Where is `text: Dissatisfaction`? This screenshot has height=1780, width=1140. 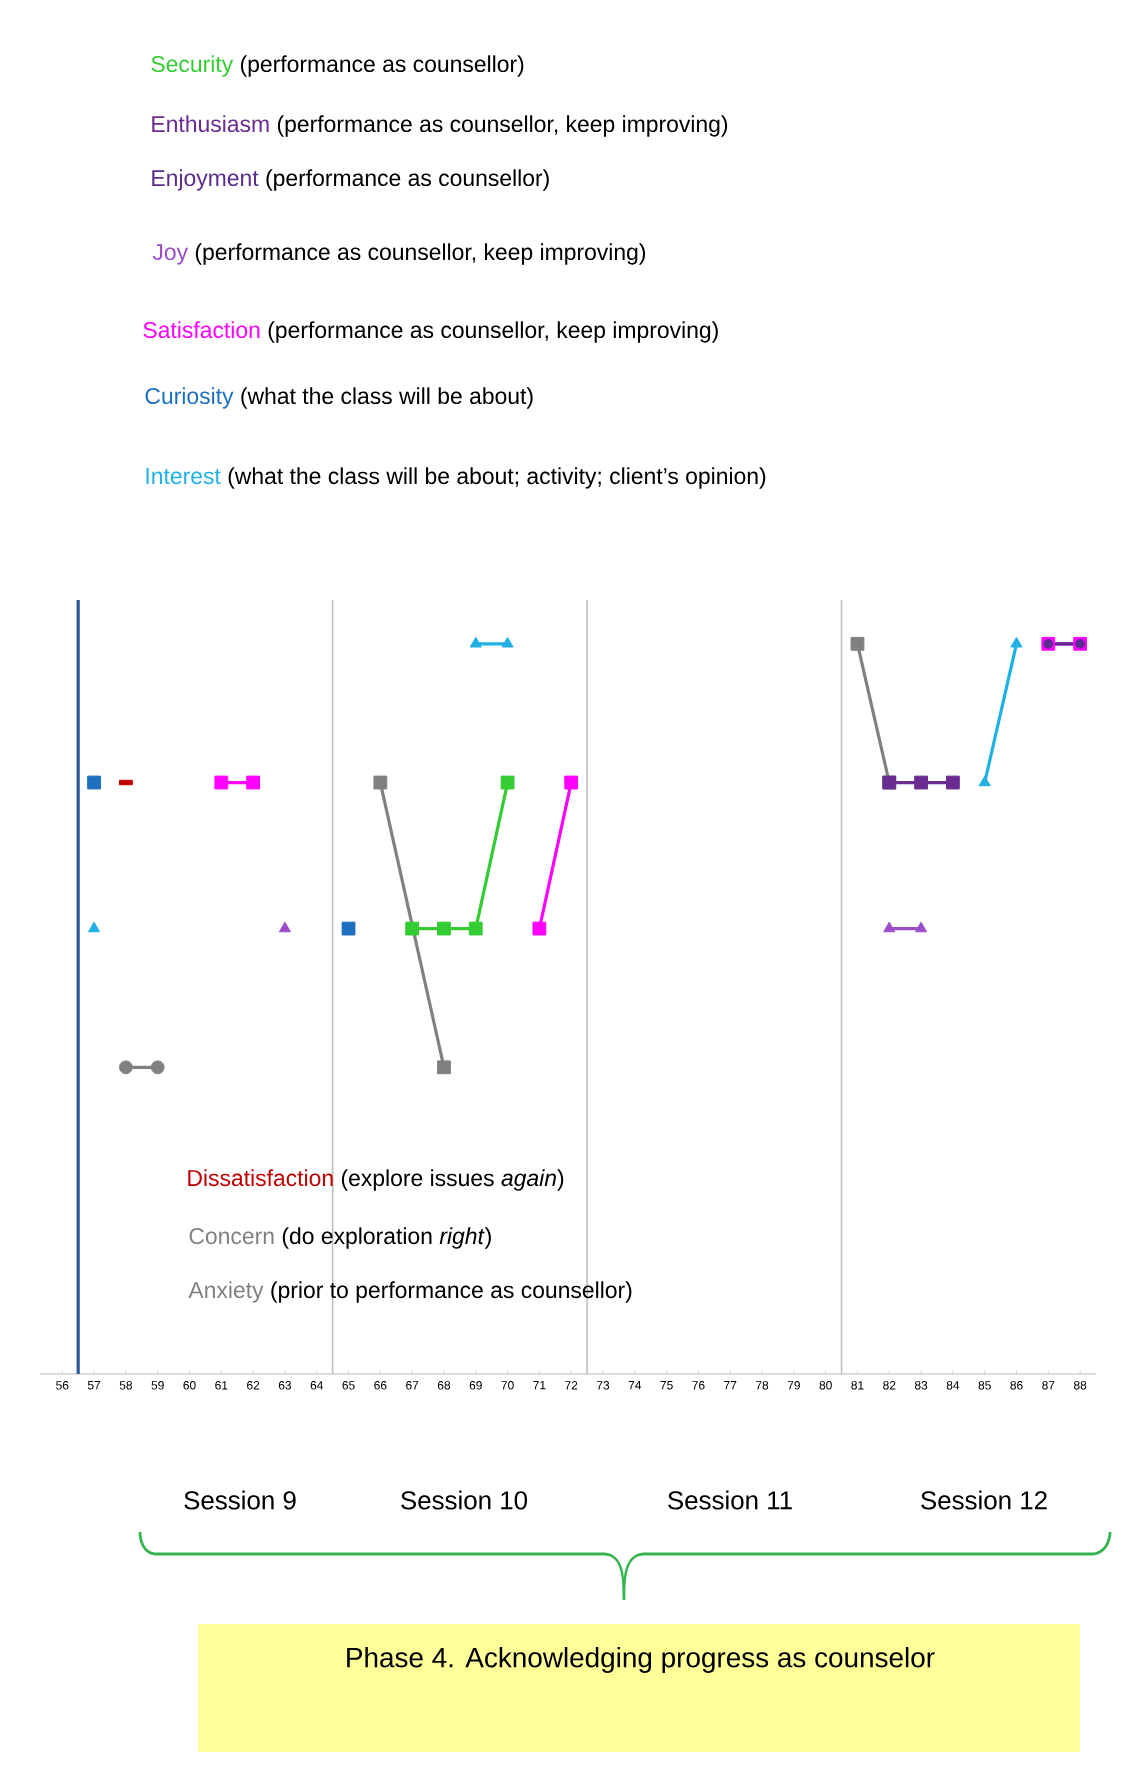
text: Dissatisfaction is located at coordinates (260, 1178).